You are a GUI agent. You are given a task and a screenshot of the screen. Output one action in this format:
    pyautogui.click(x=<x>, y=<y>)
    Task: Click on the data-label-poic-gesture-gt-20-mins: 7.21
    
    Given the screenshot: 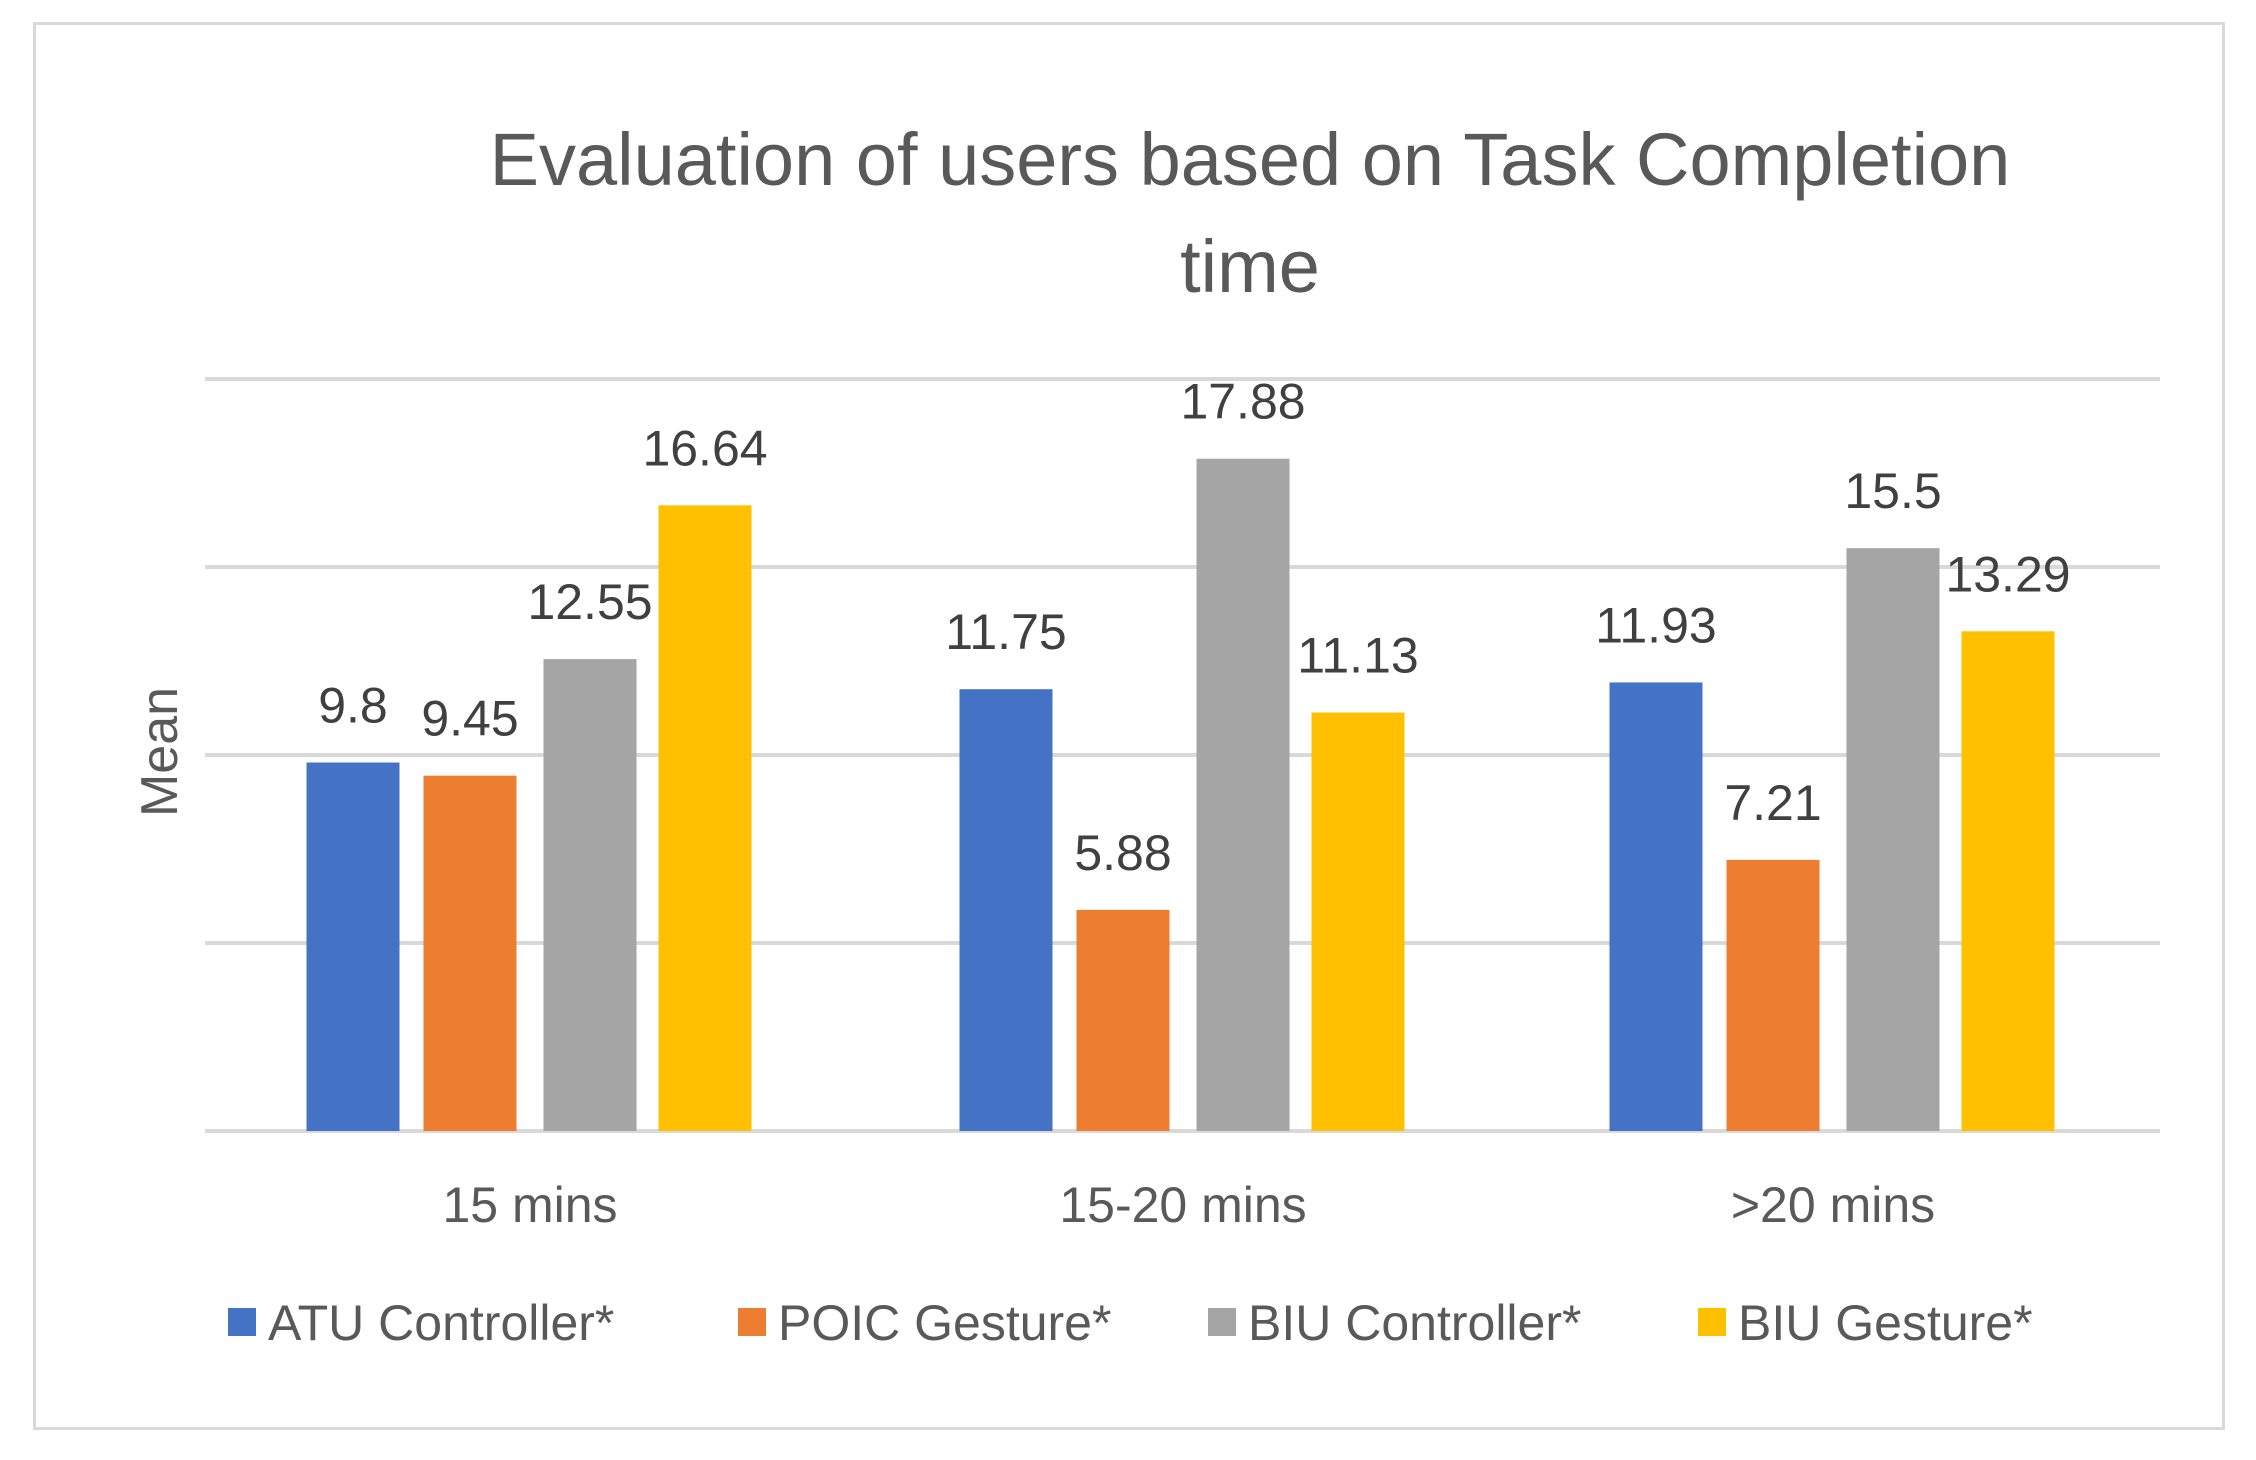 What is the action you would take?
    pyautogui.click(x=1772, y=803)
    